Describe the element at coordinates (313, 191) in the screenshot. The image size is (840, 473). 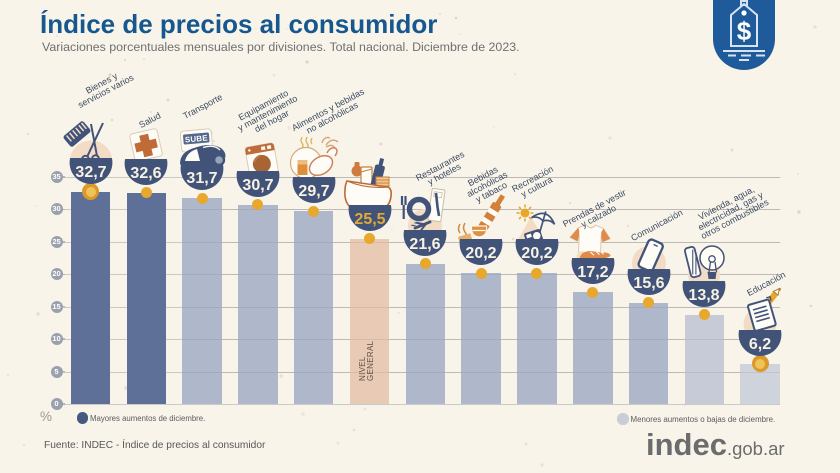
I see `svg-text: 29,7` at that location.